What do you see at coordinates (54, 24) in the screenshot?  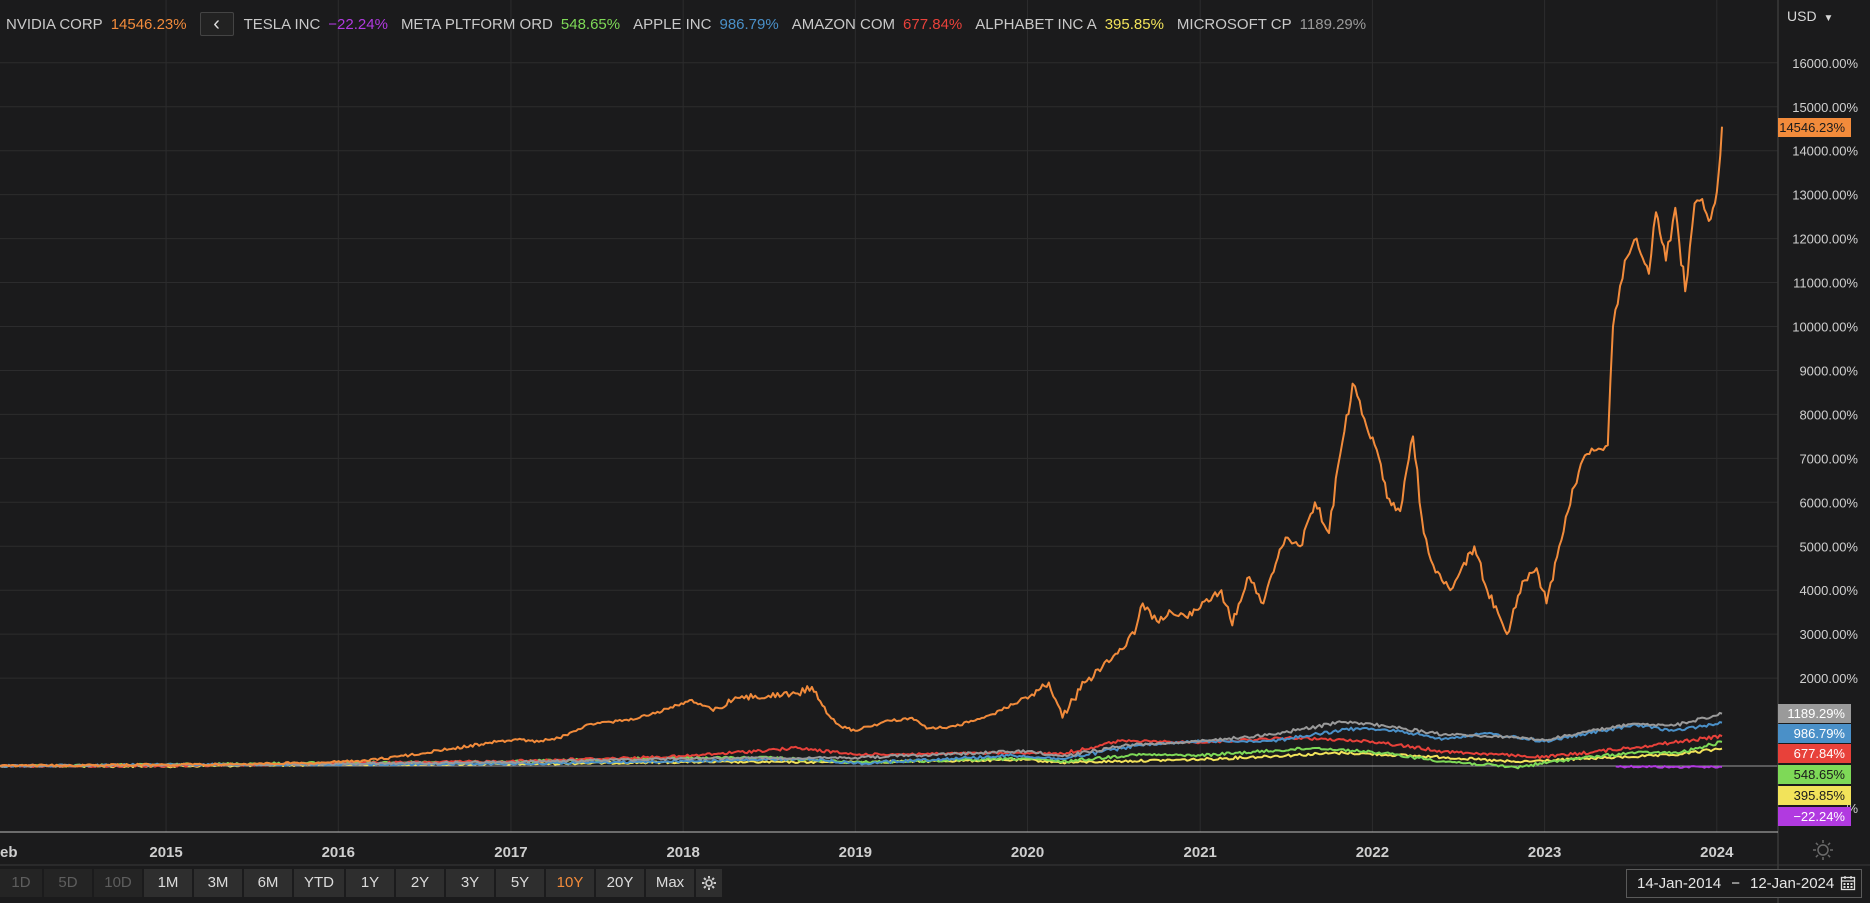 I see `legend-series-name: NVIDIA CORP` at bounding box center [54, 24].